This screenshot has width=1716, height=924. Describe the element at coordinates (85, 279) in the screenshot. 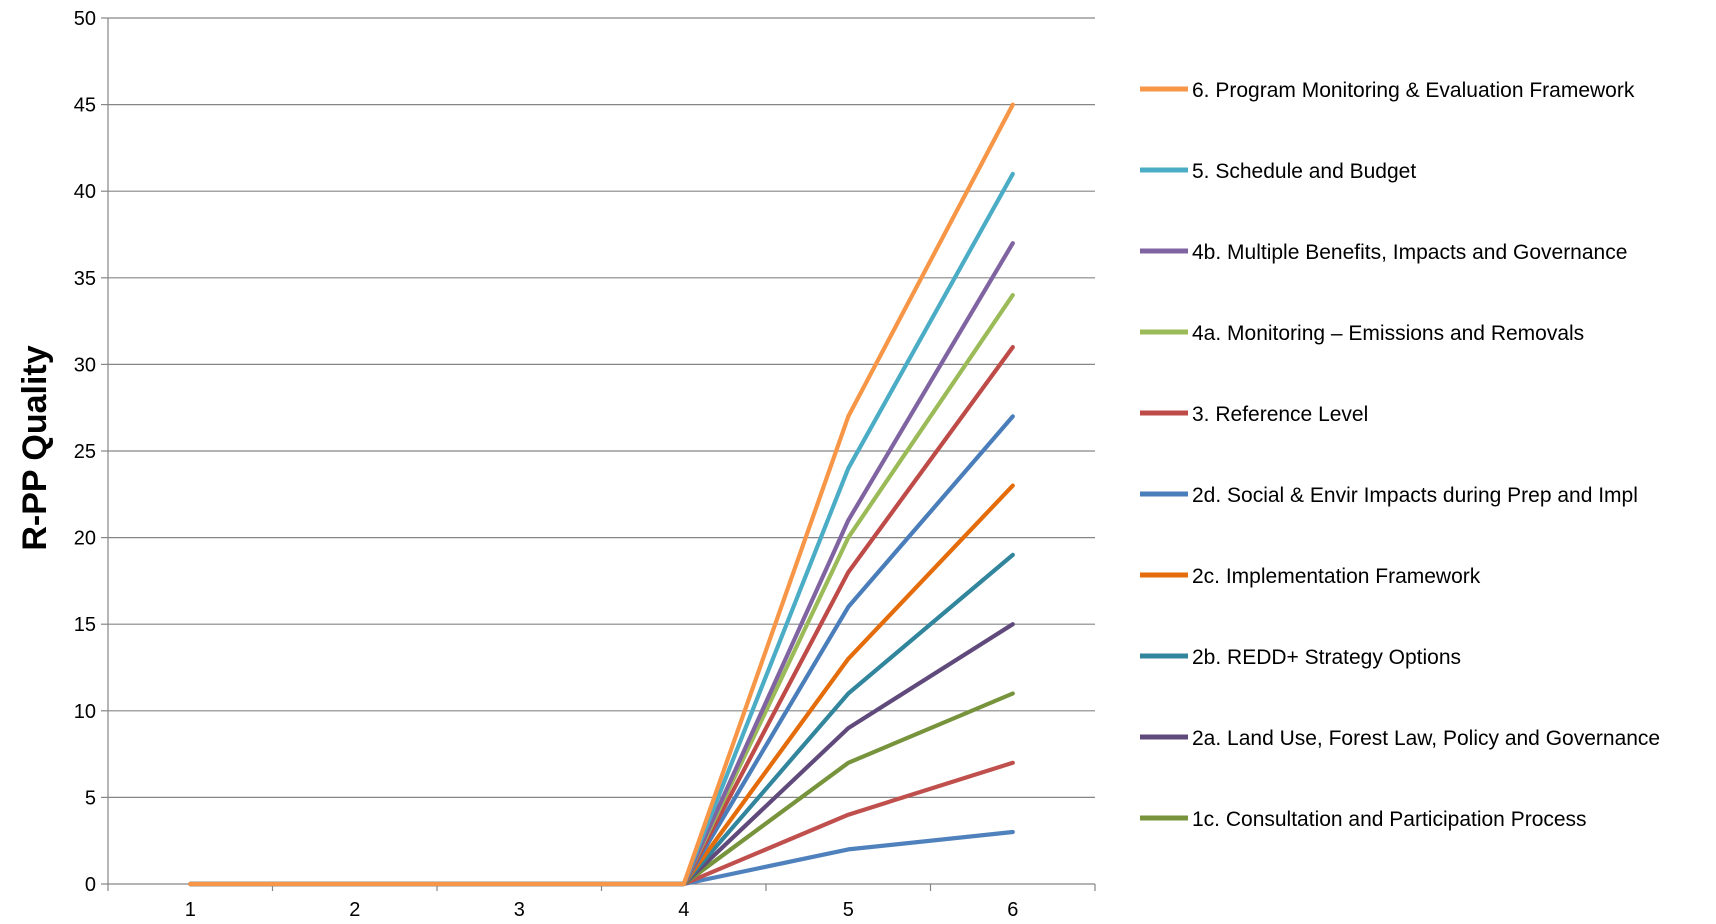

I see `y-tick-label: 35` at that location.